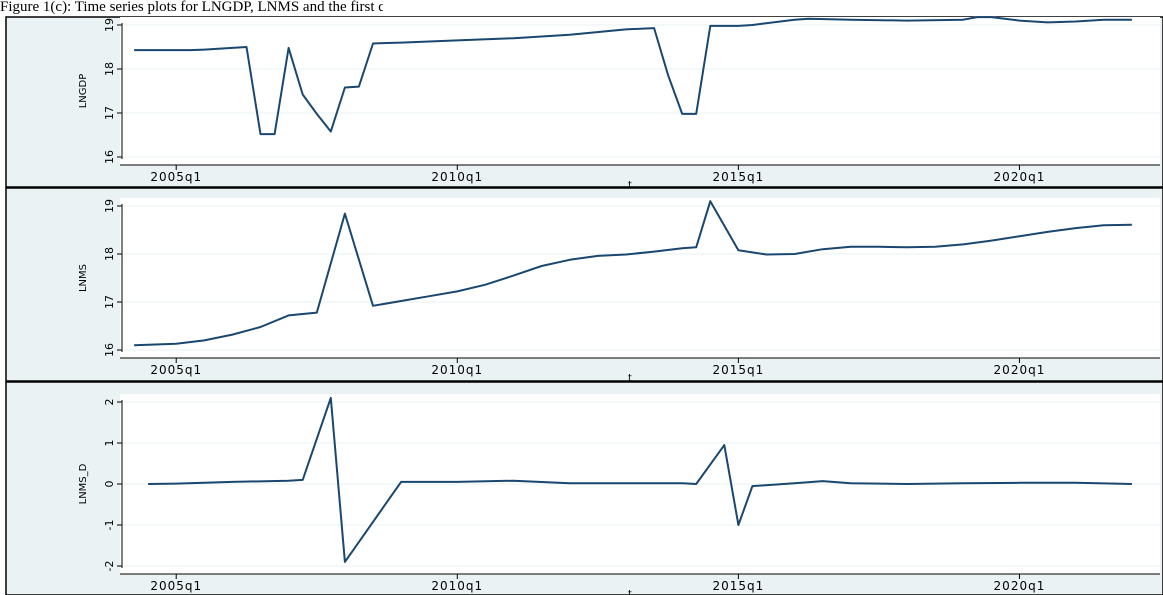 Image resolution: width=1163 pixels, height=595 pixels. I want to click on y-axis-title: LNMS, so click(83, 278).